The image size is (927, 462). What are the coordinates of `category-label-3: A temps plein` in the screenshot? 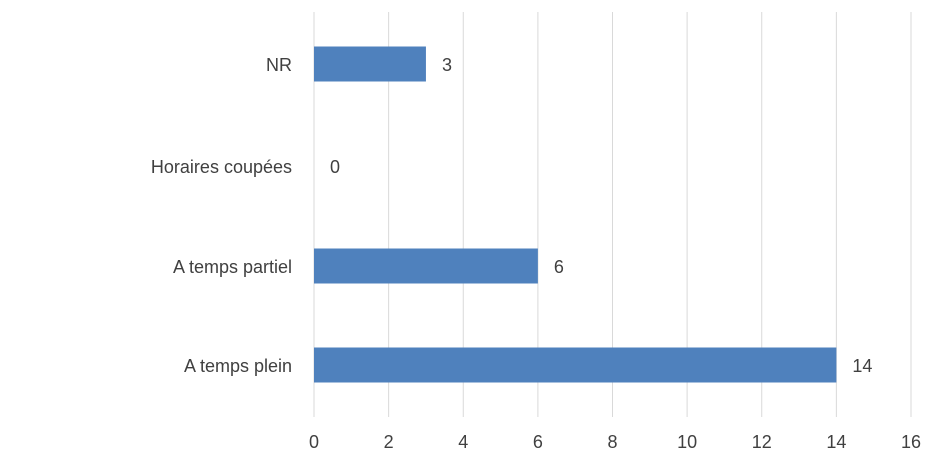 It's located at (238, 366).